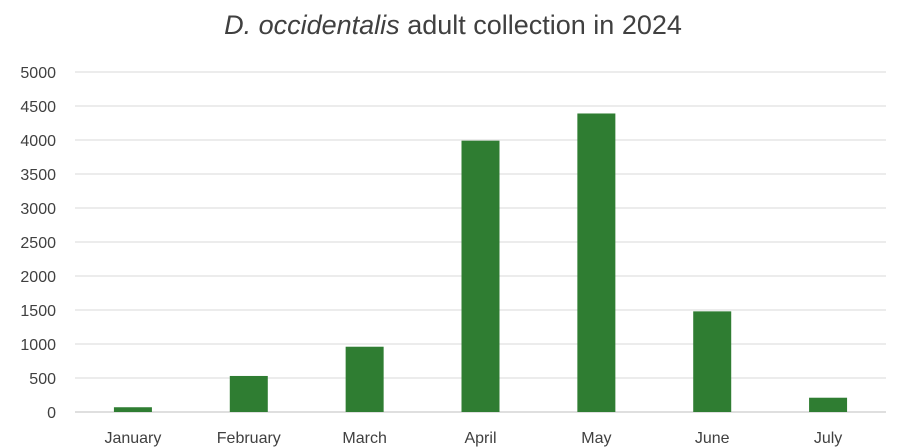 The height and width of the screenshot is (448, 906). Describe the element at coordinates (38, 311) in the screenshot. I see `y-tick-label: 1500` at that location.